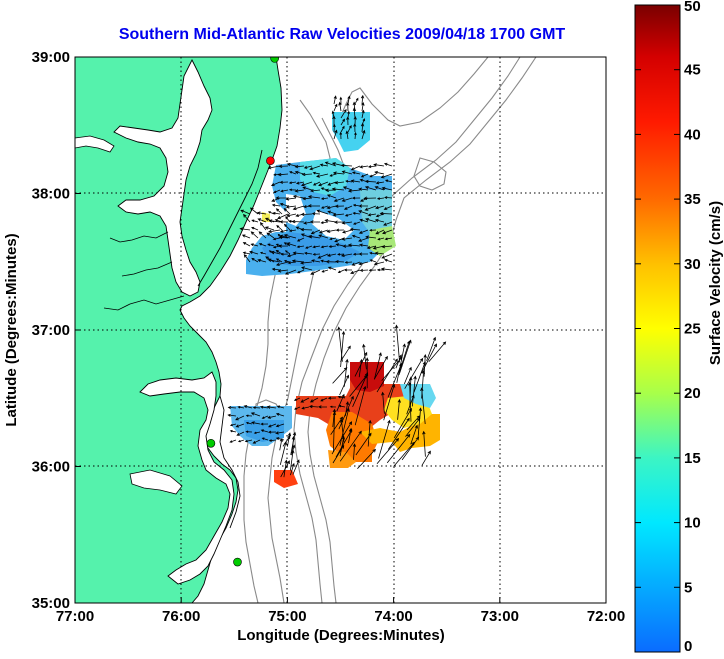 Image resolution: width=724 pixels, height=659 pixels. What do you see at coordinates (692, 134) in the screenshot?
I see `colorbar-tick-label: 40` at bounding box center [692, 134].